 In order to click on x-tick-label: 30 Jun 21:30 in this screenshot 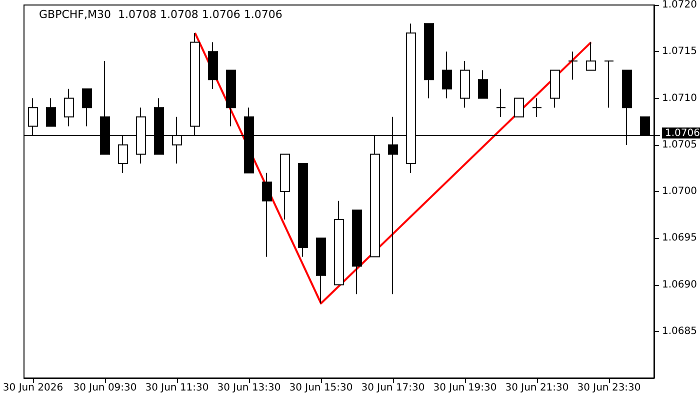, I will do `click(537, 388)`.